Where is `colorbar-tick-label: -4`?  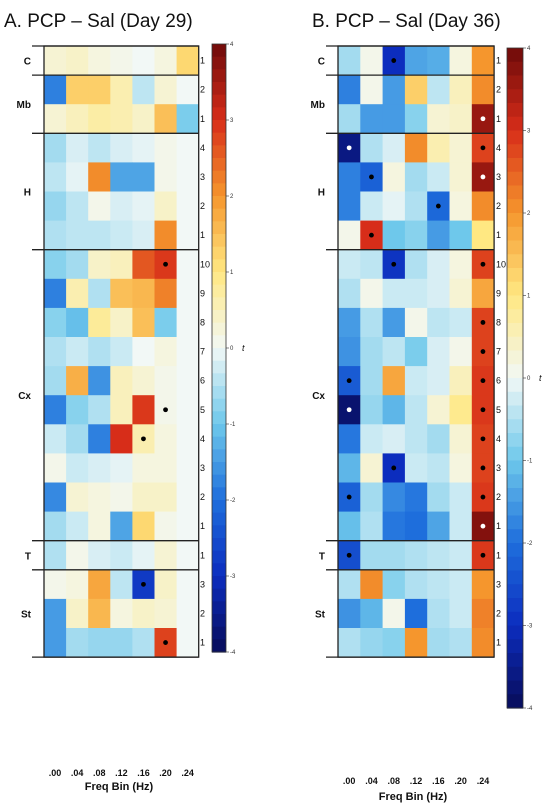 colorbar-tick-label: -4 is located at coordinates (233, 653).